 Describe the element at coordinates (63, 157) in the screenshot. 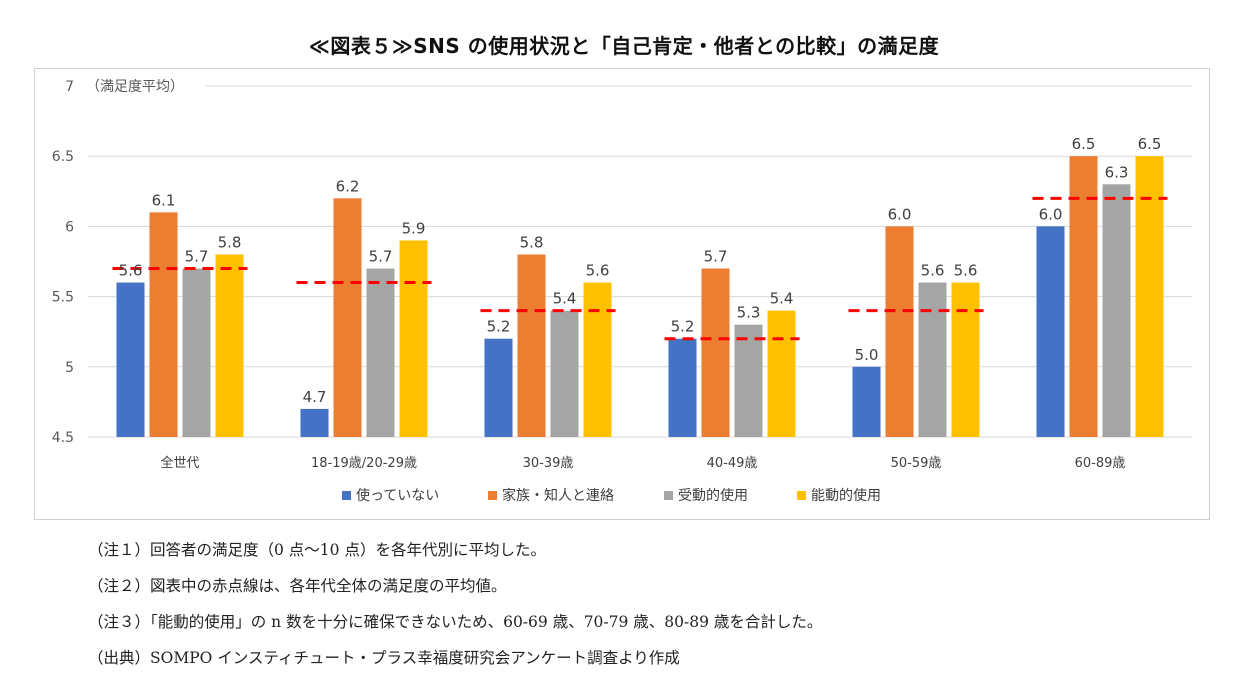

I see `y-tick-label: 6.5` at that location.